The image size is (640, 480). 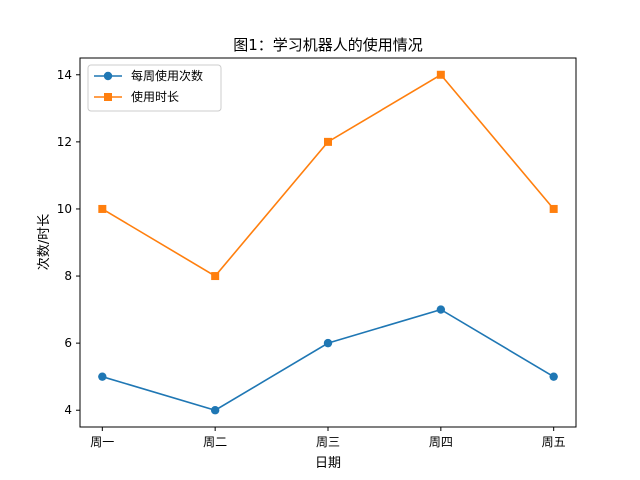 I want to click on x-tick-label: 周四, so click(x=441, y=442).